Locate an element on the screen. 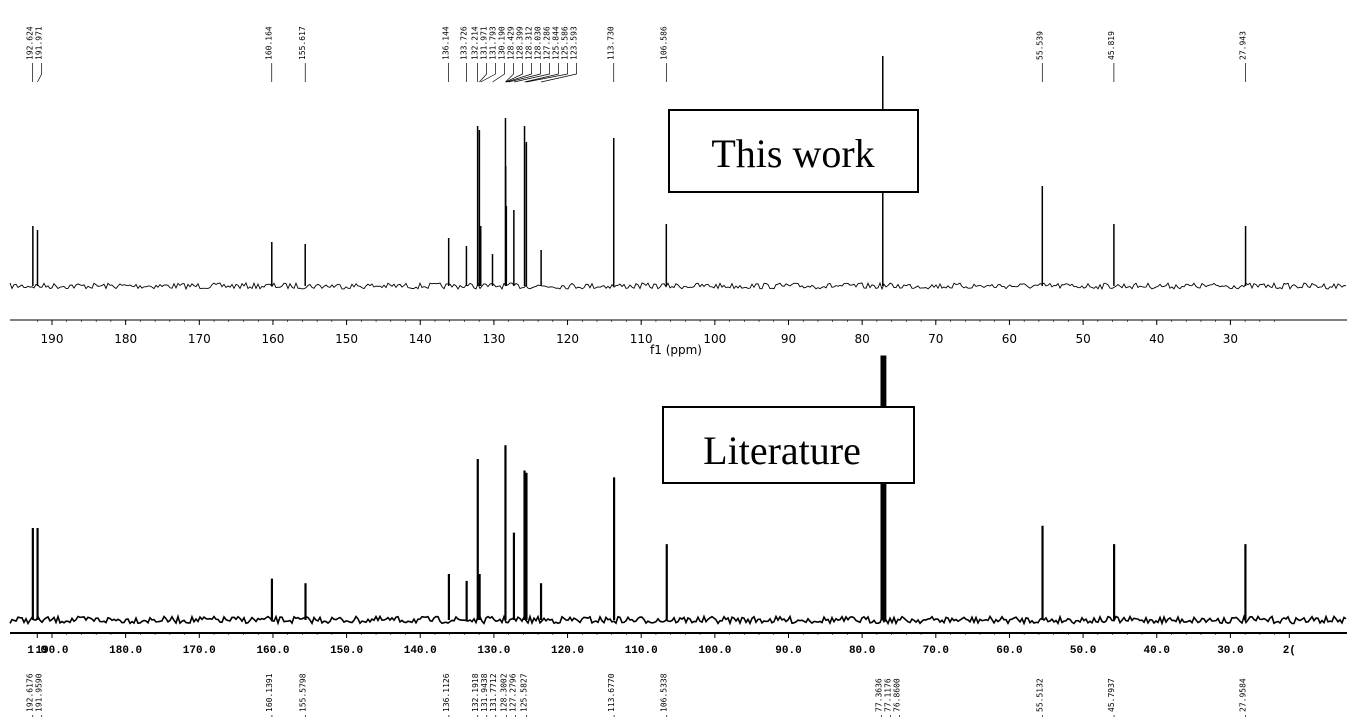 The width and height of the screenshot is (1347, 717). bot-tick-label: 130.0 is located at coordinates (493, 651).